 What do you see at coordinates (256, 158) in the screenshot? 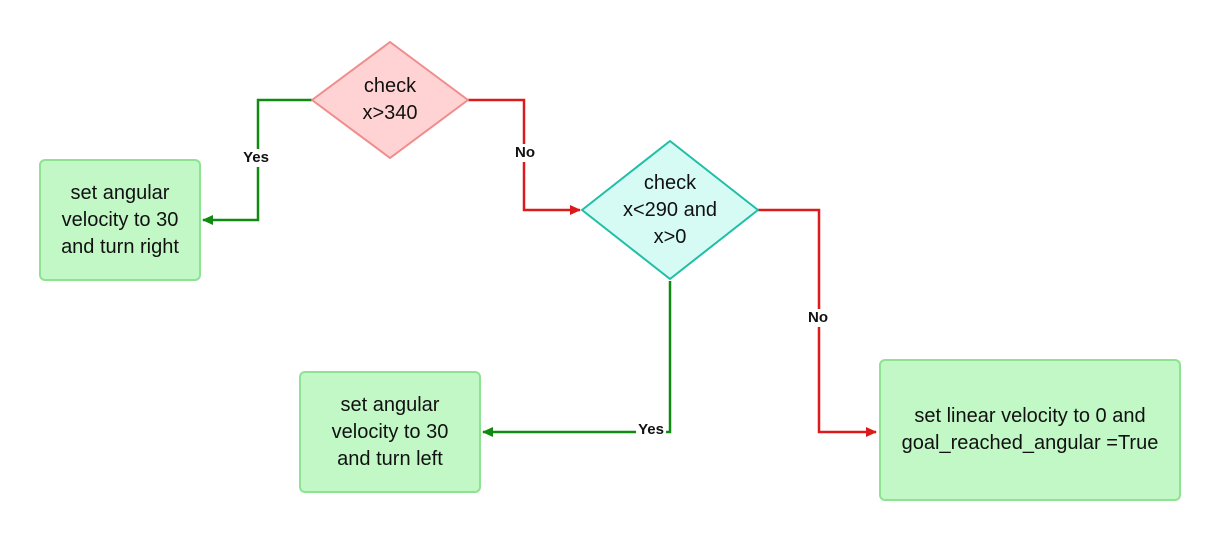
I see `edge-label-gt340-yes: Yes` at bounding box center [256, 158].